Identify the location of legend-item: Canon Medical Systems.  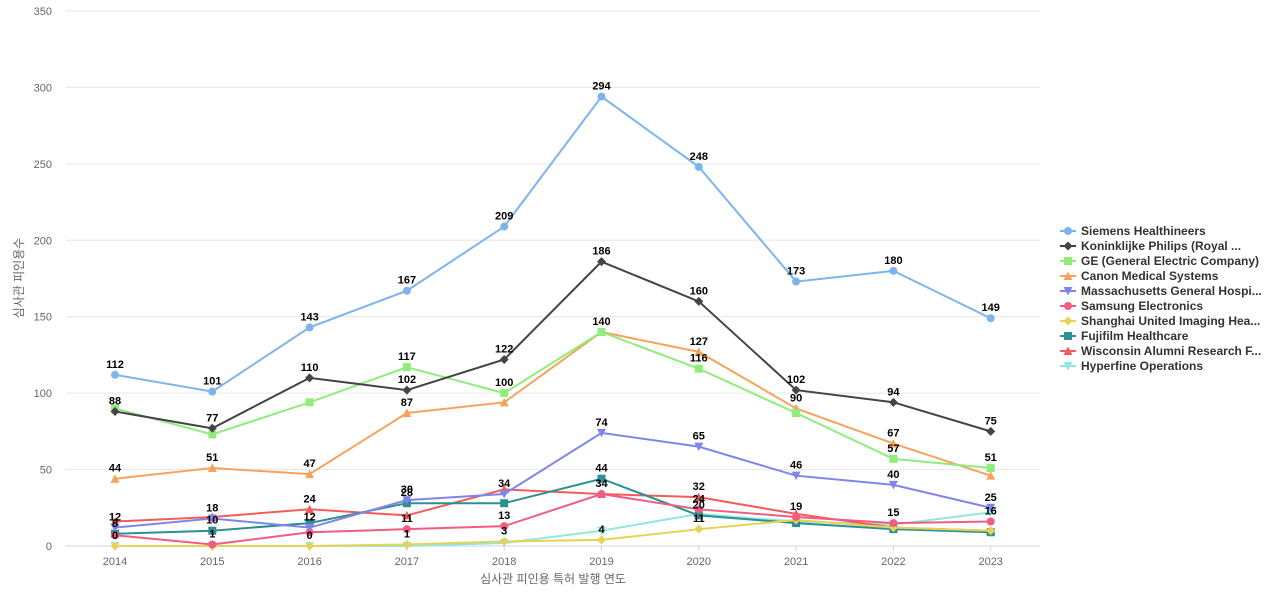
(1139, 276).